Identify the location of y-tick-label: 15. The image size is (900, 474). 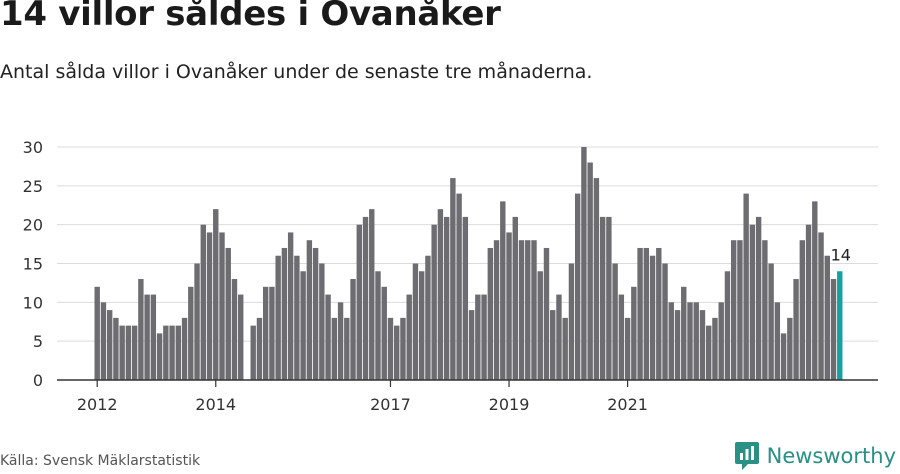
(33, 264).